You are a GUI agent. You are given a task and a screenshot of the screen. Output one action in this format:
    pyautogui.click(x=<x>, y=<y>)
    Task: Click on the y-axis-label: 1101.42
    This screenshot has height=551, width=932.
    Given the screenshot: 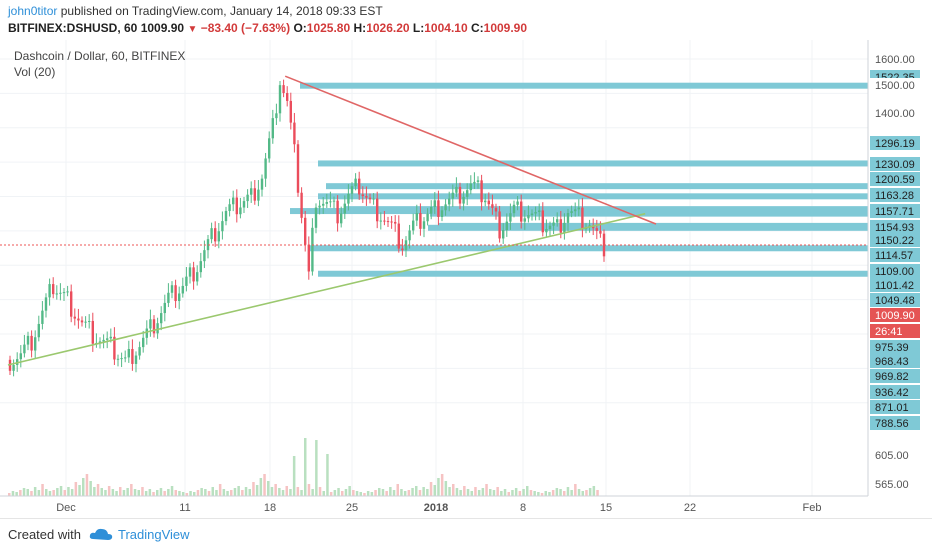 What is the action you would take?
    pyautogui.click(x=894, y=286)
    